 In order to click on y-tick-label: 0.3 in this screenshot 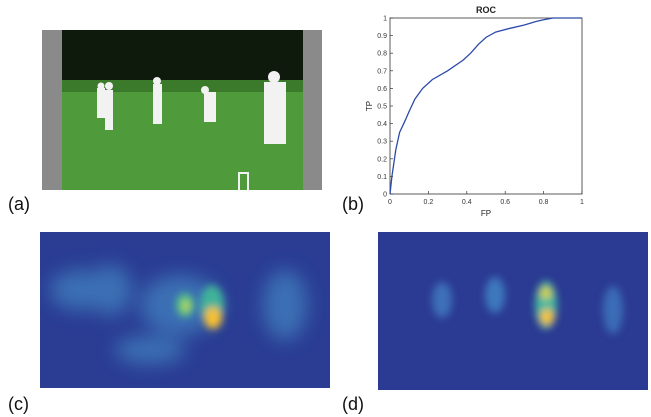, I will do `click(382, 142)`.